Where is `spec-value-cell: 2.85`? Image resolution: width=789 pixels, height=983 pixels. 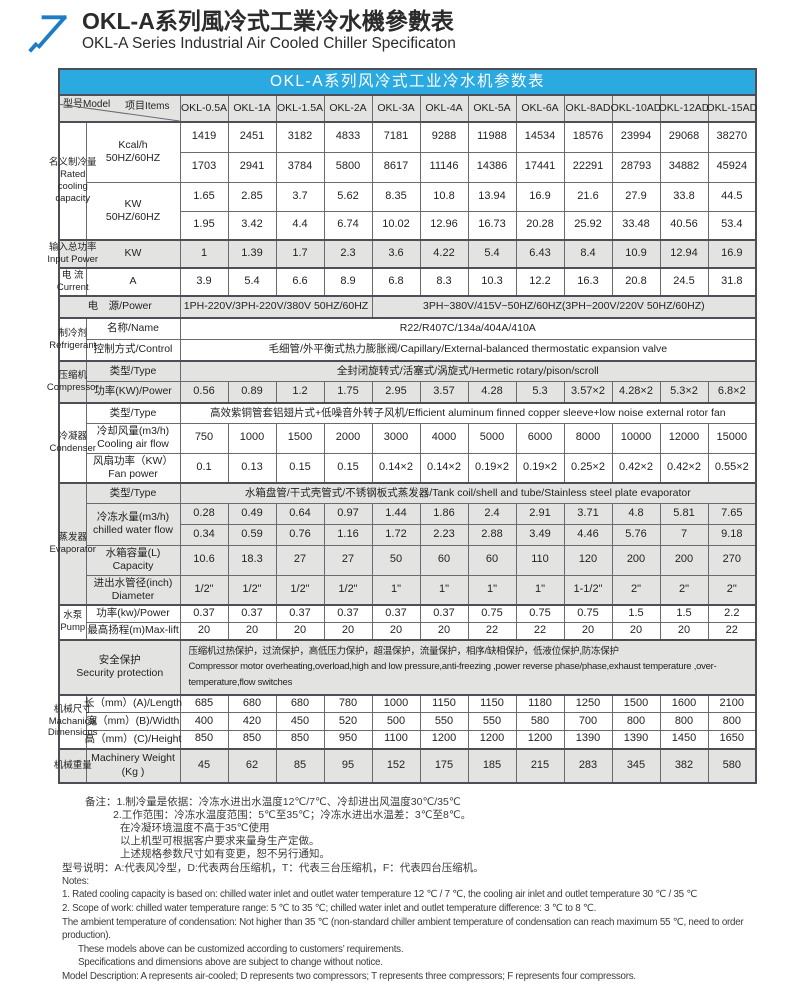
spec-value-cell: 2.85 is located at coordinates (252, 196).